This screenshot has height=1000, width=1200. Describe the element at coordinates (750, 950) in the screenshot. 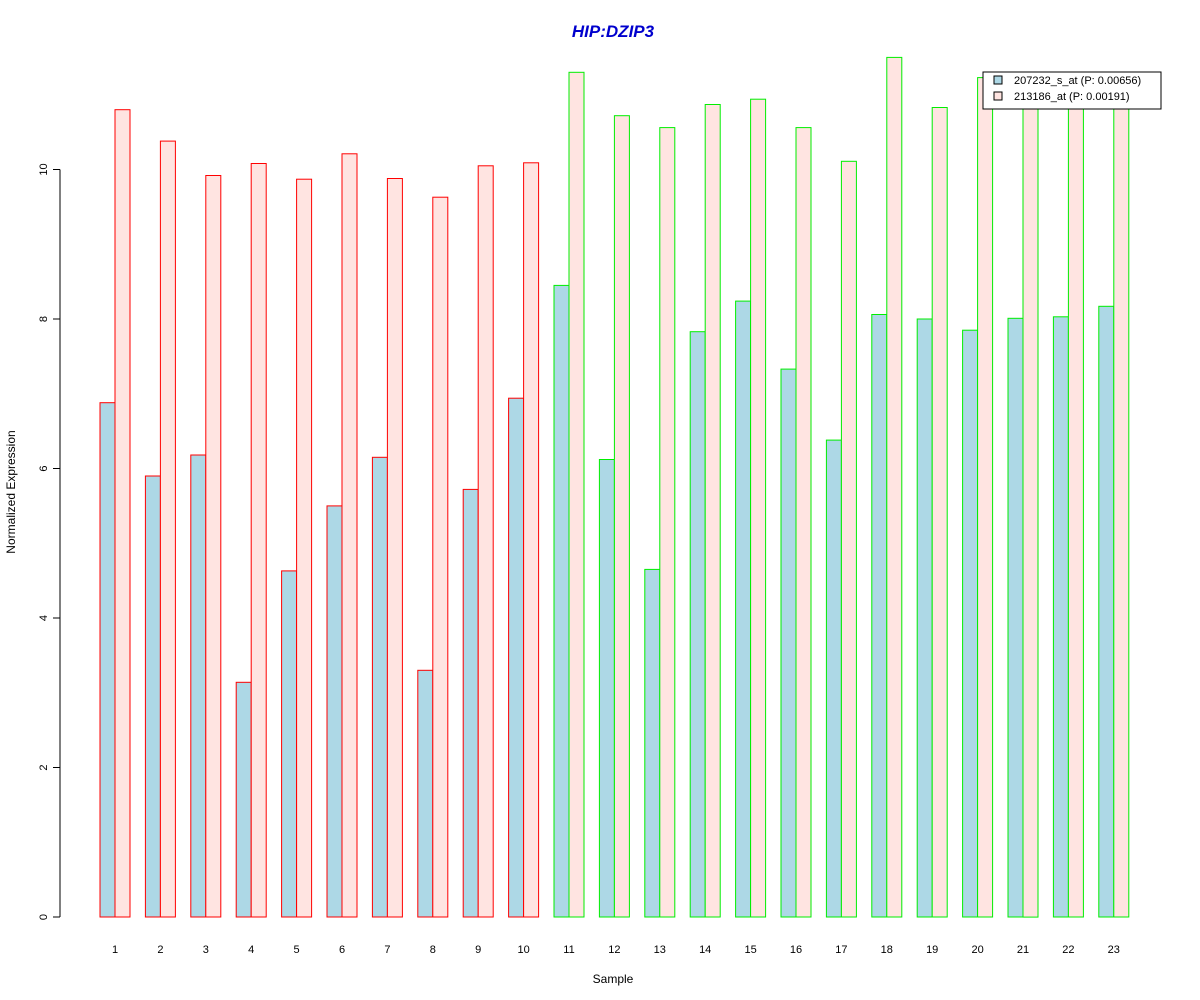

I see `x-tick-label-15: 15` at that location.